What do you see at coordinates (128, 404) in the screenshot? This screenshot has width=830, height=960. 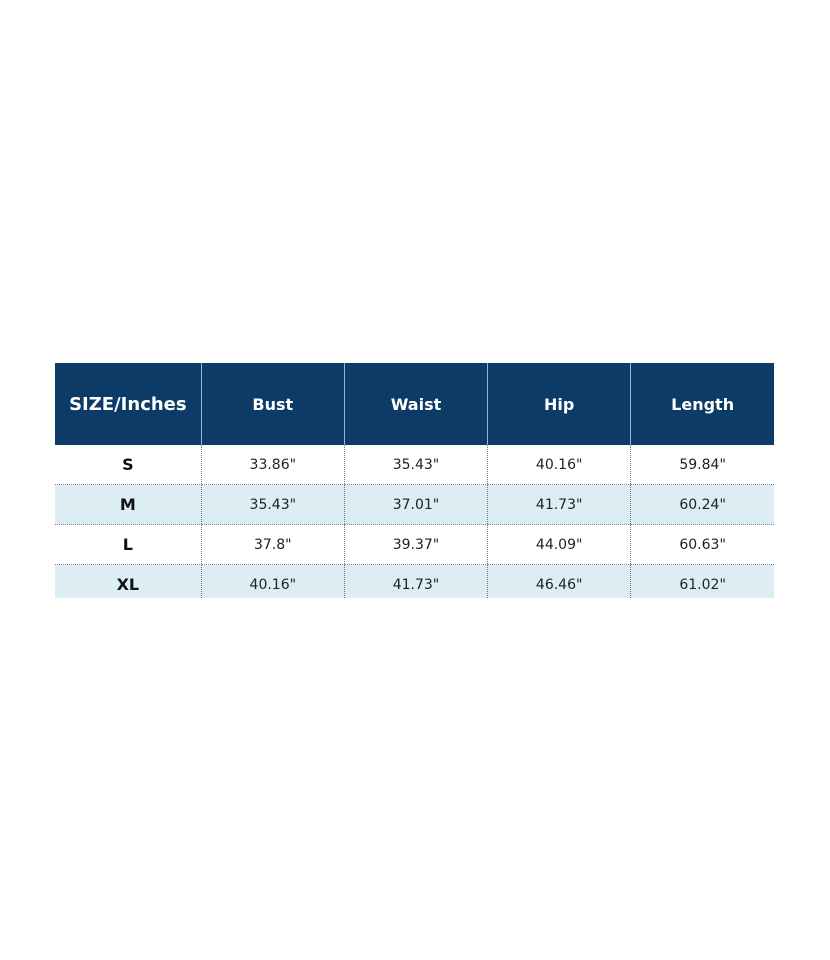 I see `column-header: SIZE/Inches` at bounding box center [128, 404].